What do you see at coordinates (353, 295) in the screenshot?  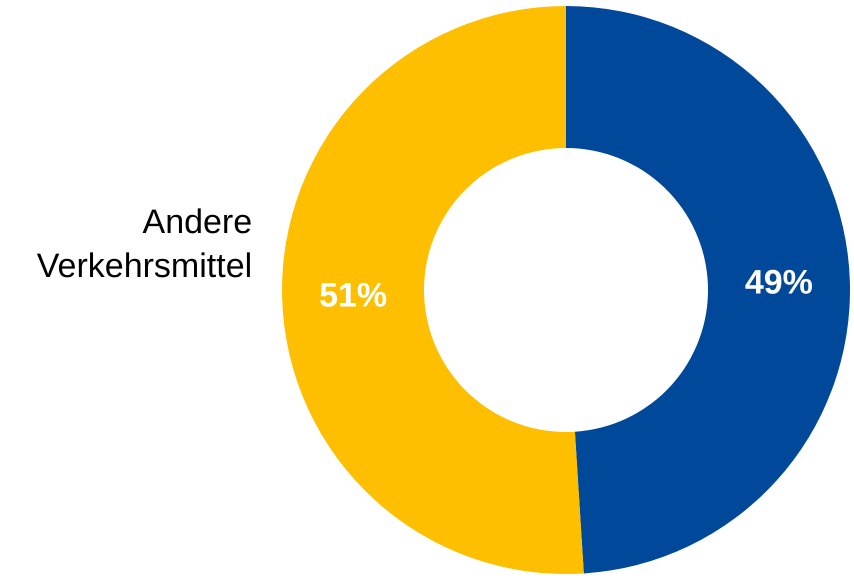 I see `data-label: 51%` at bounding box center [353, 295].